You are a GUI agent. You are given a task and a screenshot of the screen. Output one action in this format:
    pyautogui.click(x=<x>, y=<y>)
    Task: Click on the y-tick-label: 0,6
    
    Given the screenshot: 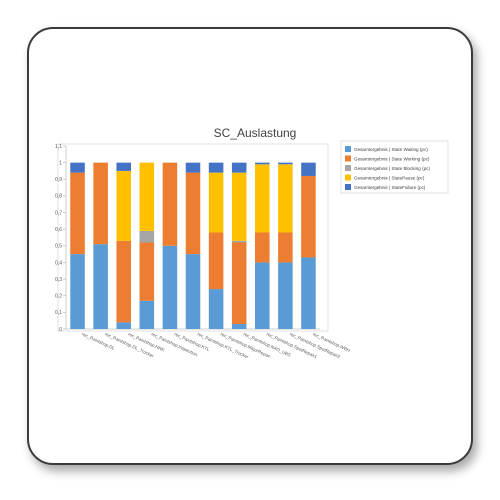 What is the action you would take?
    pyautogui.click(x=58, y=230)
    